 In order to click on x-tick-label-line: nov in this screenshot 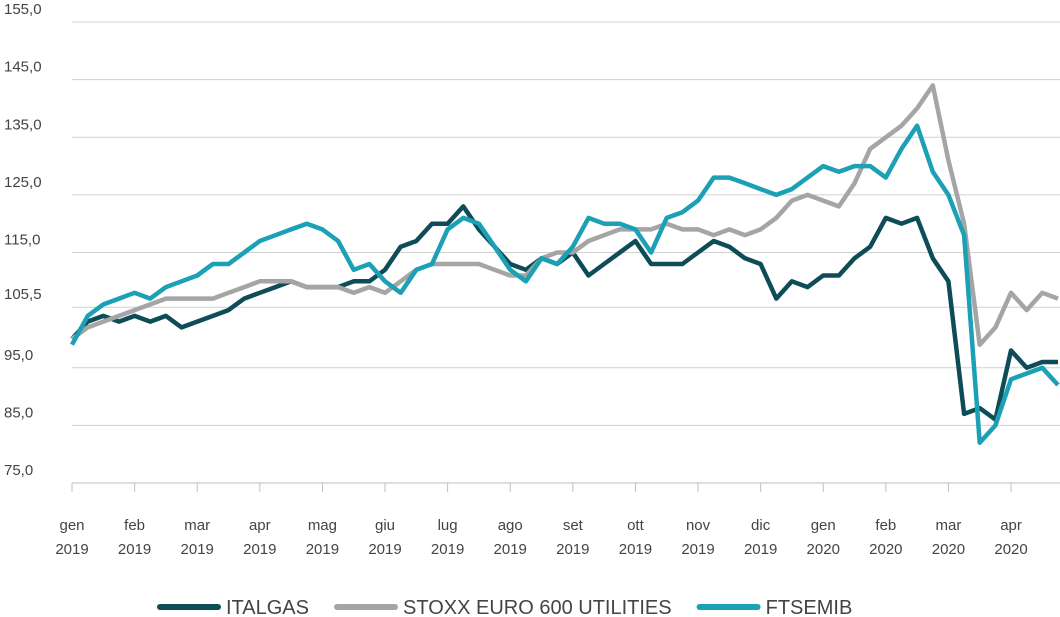, I will do `click(698, 525)`.